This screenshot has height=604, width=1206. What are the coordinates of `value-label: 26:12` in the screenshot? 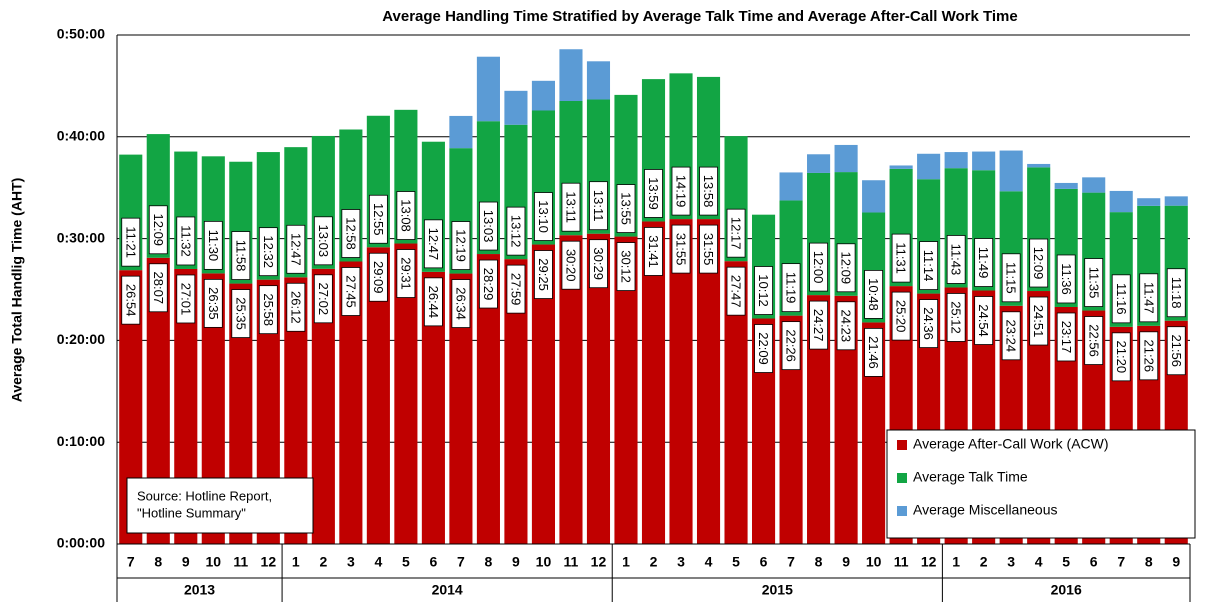 It's located at (296, 307).